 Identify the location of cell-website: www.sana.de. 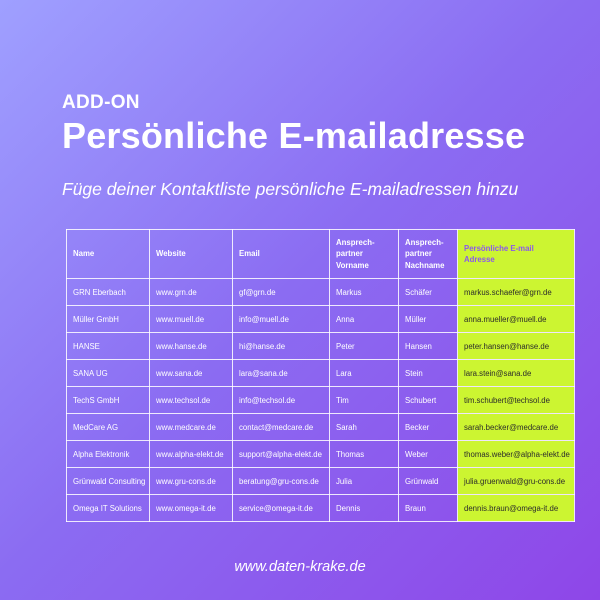
(191, 373).